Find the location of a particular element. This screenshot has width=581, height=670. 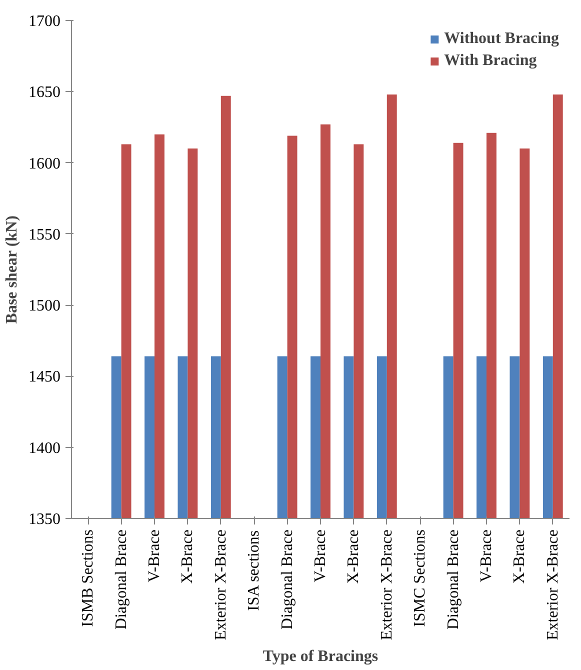

x-axis-title: Type of Bracings is located at coordinates (320, 657).